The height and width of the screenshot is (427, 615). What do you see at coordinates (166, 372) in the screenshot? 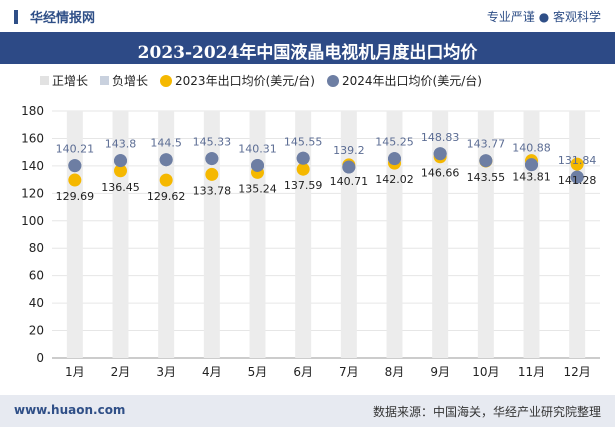
I see `x-tick-label: 3月` at bounding box center [166, 372].